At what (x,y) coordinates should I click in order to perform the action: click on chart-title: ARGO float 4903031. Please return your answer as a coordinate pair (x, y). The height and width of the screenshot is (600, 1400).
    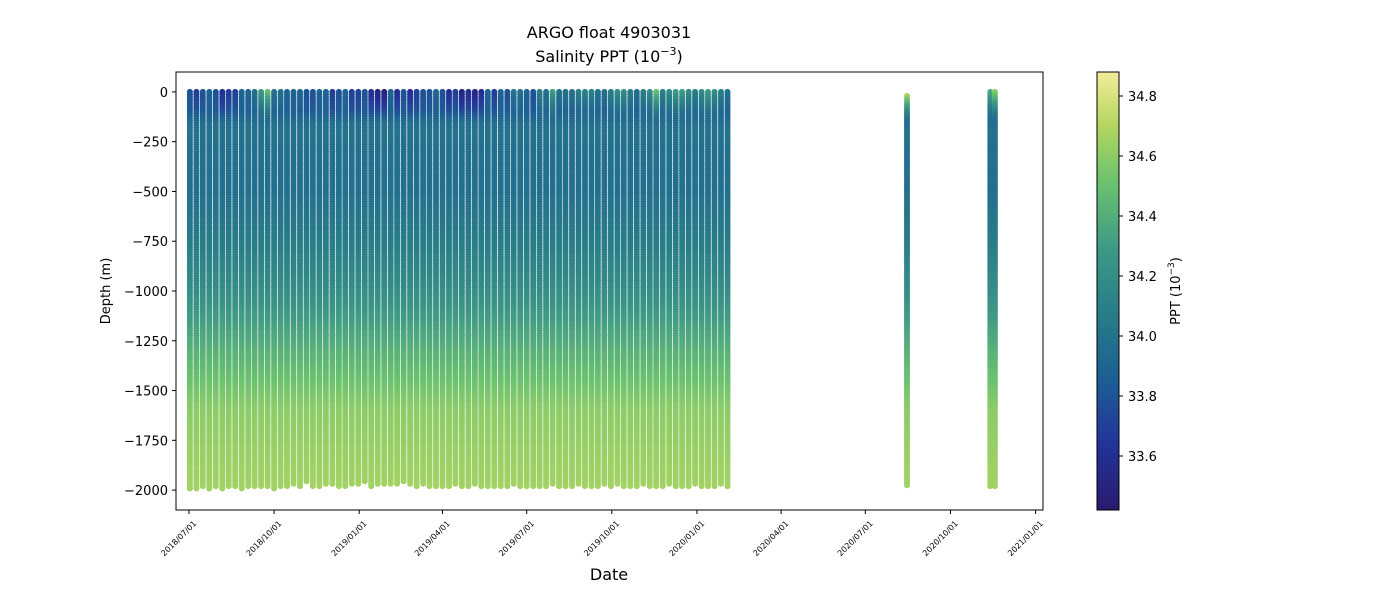
    Looking at the image, I should click on (609, 32).